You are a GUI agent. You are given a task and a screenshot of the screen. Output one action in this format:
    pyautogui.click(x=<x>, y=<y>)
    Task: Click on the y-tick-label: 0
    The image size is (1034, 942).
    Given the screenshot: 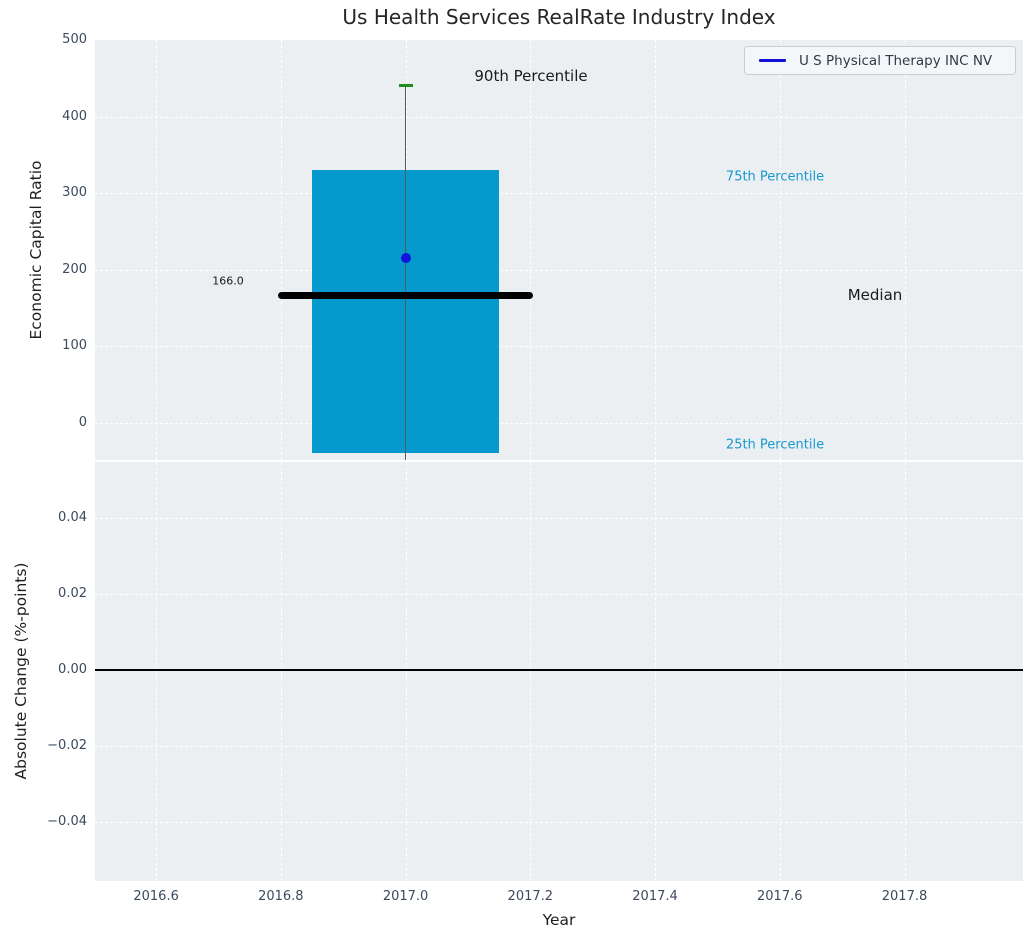 What is the action you would take?
    pyautogui.click(x=82, y=422)
    